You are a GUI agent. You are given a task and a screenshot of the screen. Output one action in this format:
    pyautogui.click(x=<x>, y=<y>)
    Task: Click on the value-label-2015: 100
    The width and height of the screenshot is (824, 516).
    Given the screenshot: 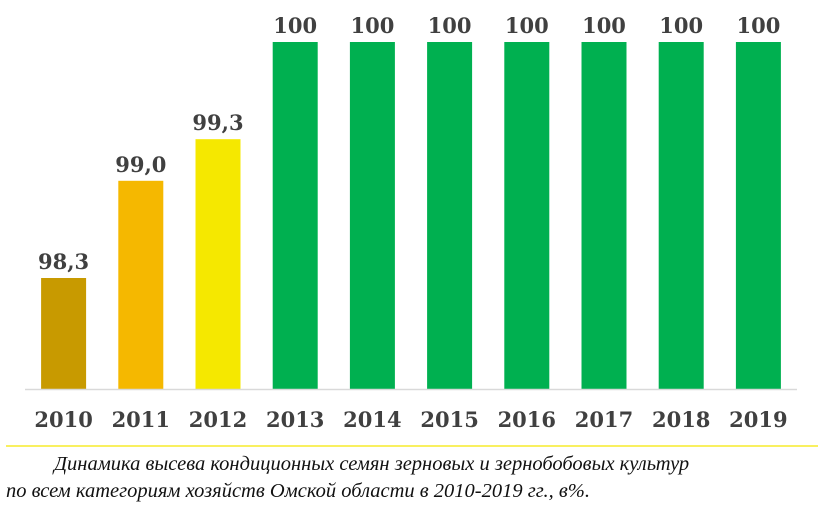 What is the action you would take?
    pyautogui.click(x=450, y=25)
    